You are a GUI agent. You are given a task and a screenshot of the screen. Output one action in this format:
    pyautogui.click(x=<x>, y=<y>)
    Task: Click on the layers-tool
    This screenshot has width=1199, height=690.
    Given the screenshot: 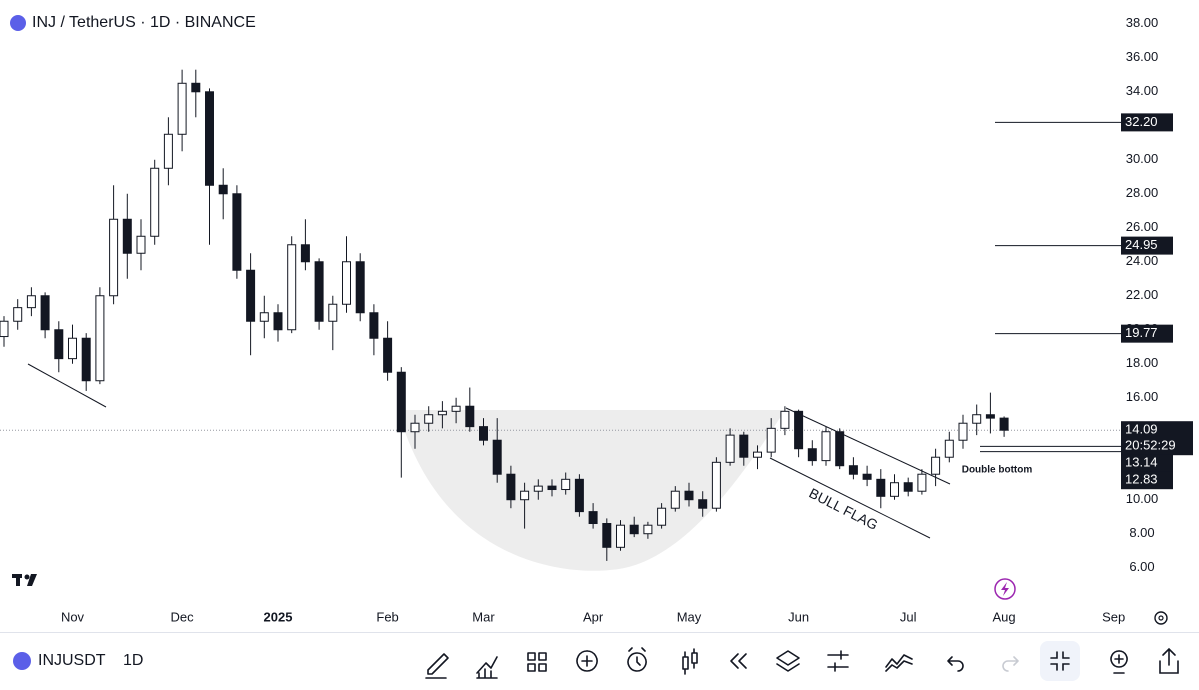 What is the action you would take?
    pyautogui.click(x=788, y=661)
    